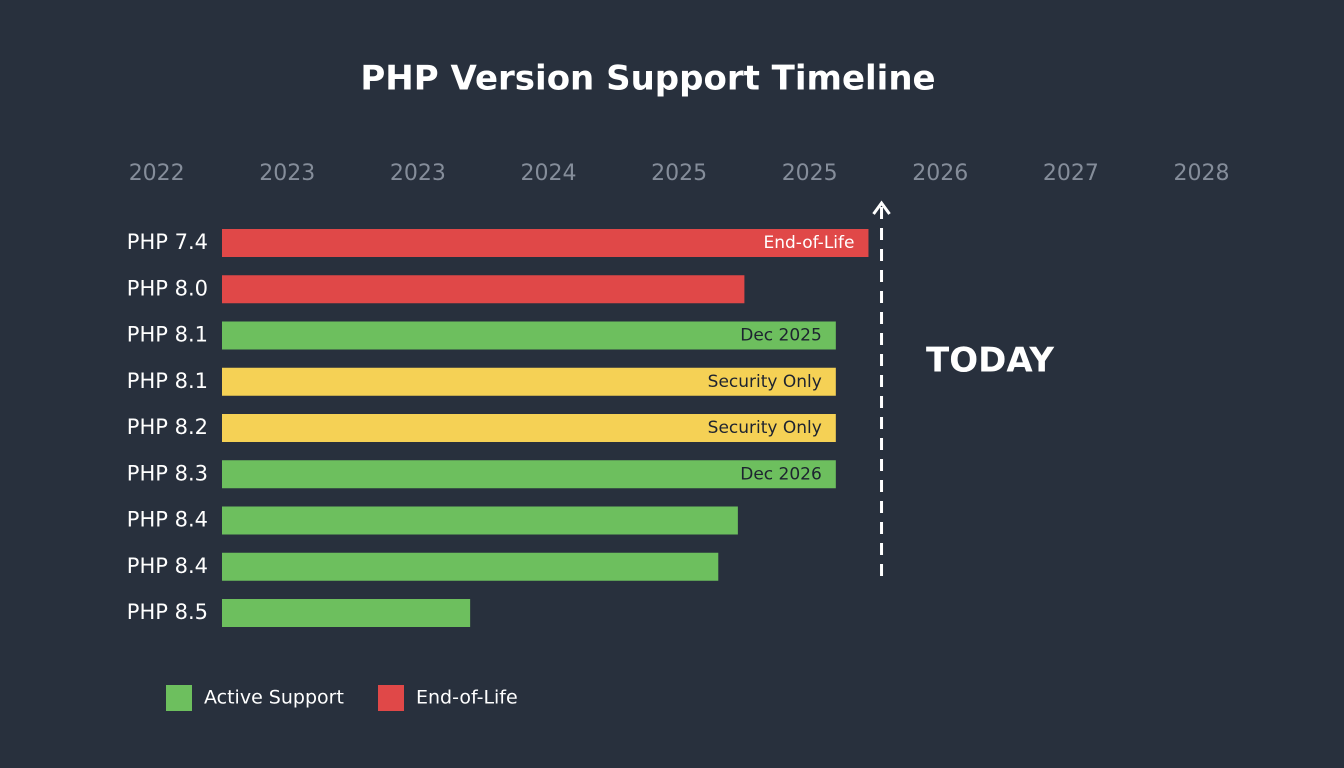 The image size is (1344, 768). What do you see at coordinates (167, 473) in the screenshot?
I see `y-tick-label: PHP 8.3` at bounding box center [167, 473].